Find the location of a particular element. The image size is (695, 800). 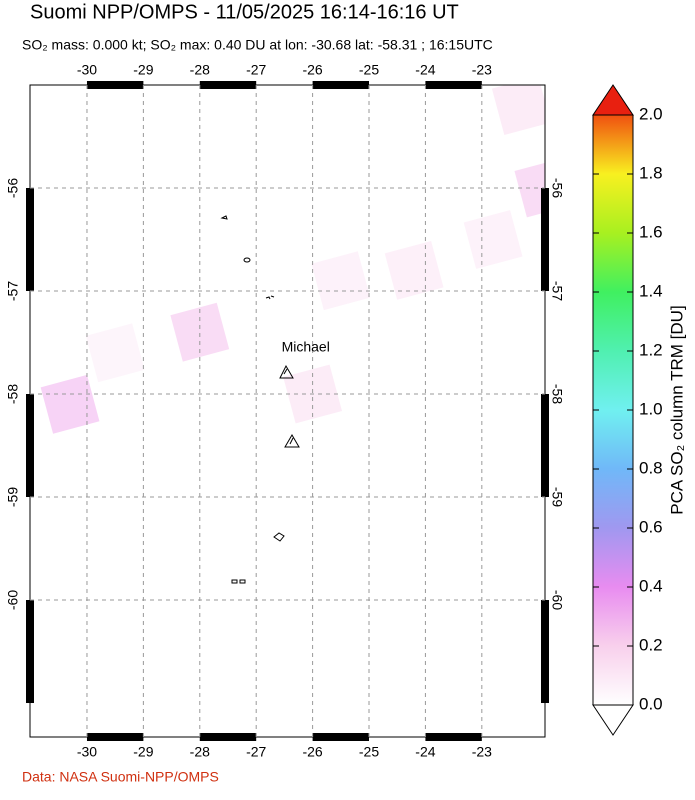

colorbar-under is located at coordinates (613, 720).